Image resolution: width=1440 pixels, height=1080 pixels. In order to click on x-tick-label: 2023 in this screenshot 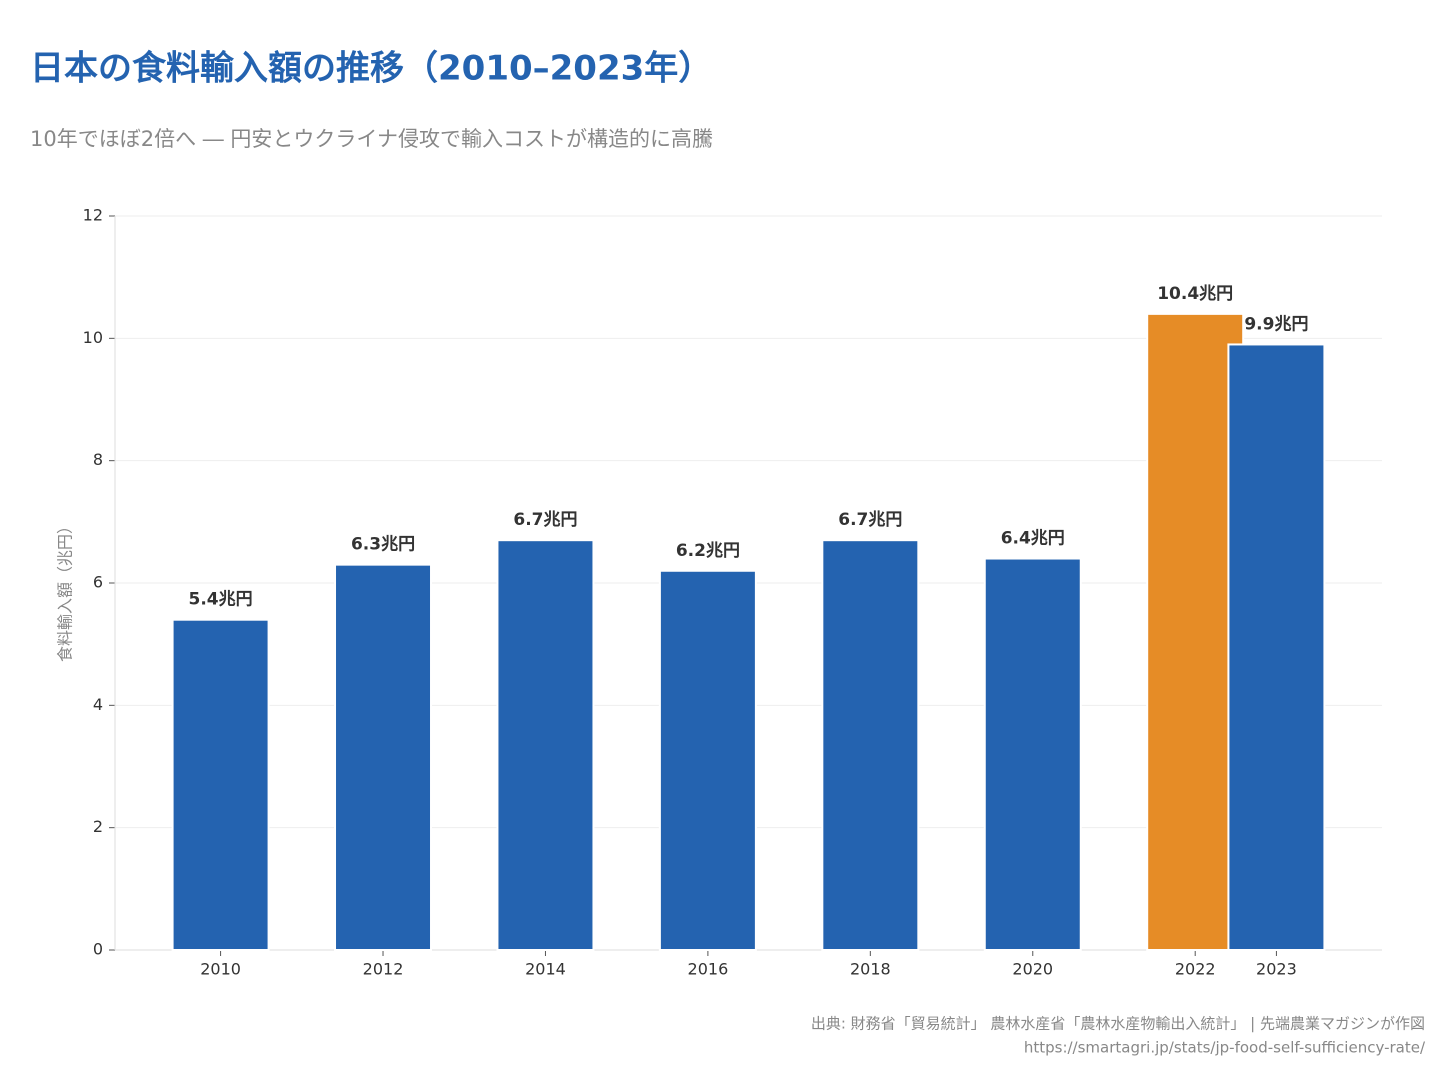, I will do `click(1276, 969)`.